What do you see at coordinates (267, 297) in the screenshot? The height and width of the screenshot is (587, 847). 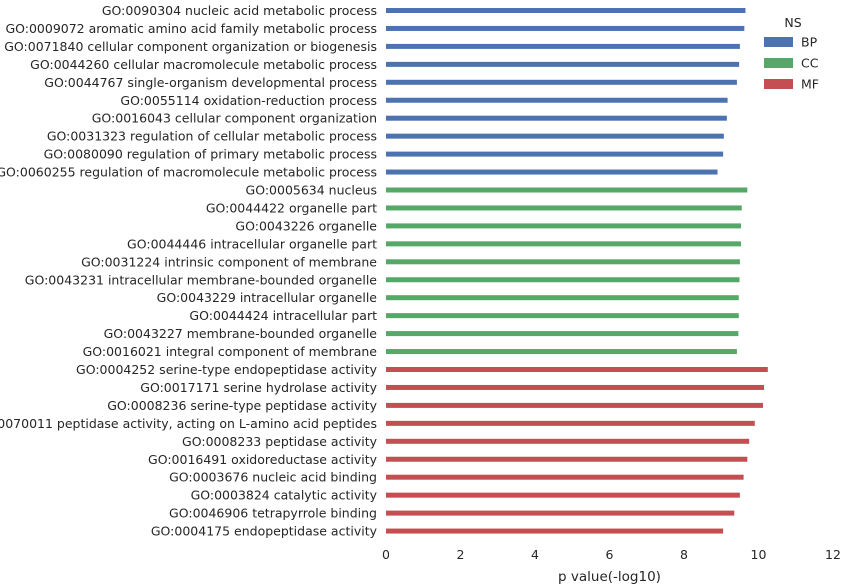 I see `category-label-17: GO:0043229 intracellular organelle` at bounding box center [267, 297].